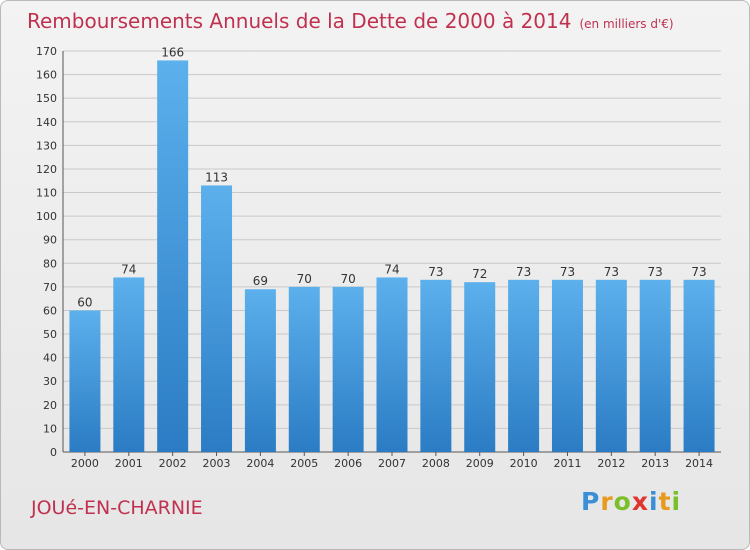 Image resolution: width=750 pixels, height=550 pixels. I want to click on y-tick-label: 100, so click(46, 216).